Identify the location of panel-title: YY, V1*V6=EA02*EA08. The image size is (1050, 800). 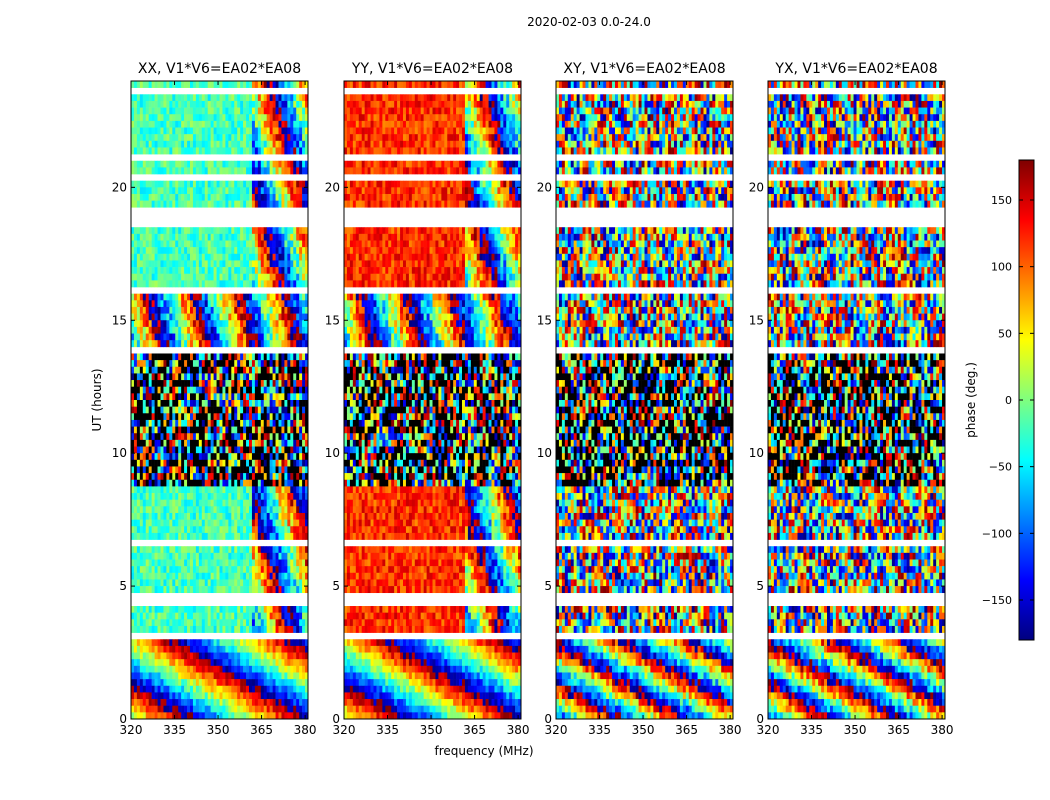
(432, 69).